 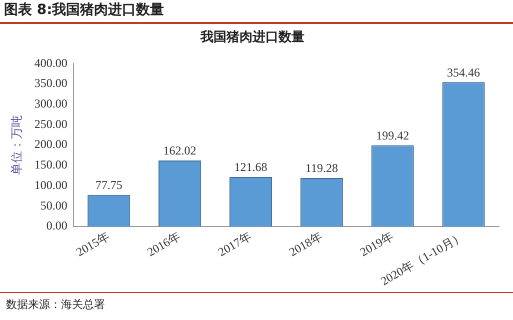 What do you see at coordinates (57, 225) in the screenshot?
I see `y-tick-label: 0.00` at bounding box center [57, 225].